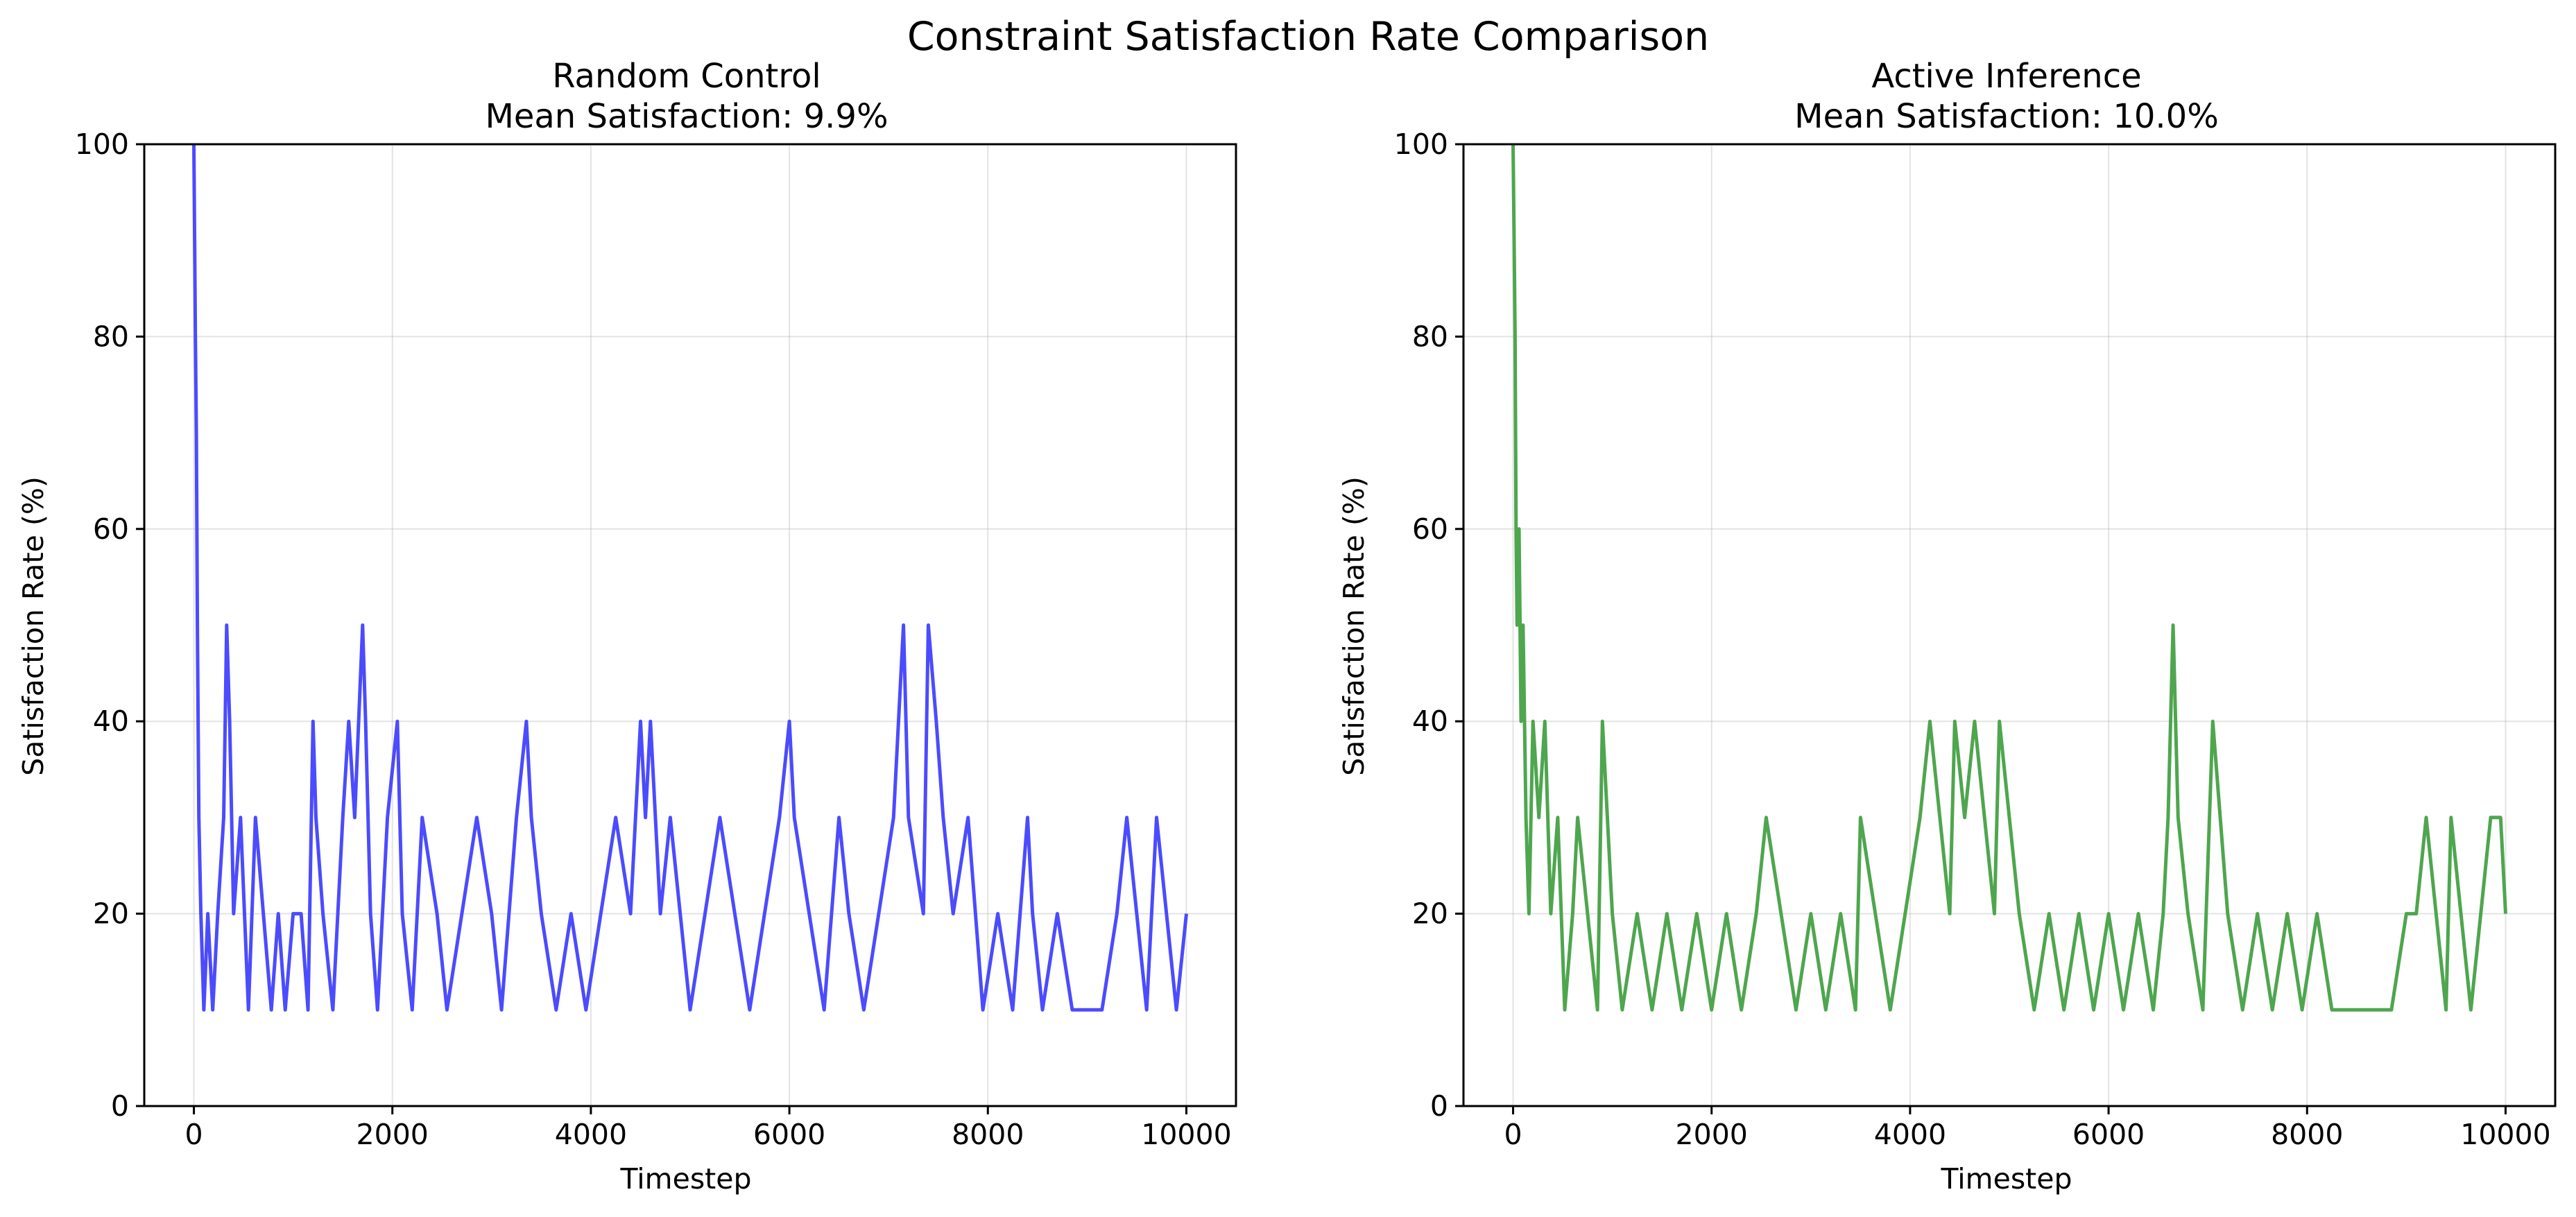 The height and width of the screenshot is (1217, 2576). What do you see at coordinates (686, 117) in the screenshot?
I see `panel-title-line2: Mean Satisfaction: 9.9%` at bounding box center [686, 117].